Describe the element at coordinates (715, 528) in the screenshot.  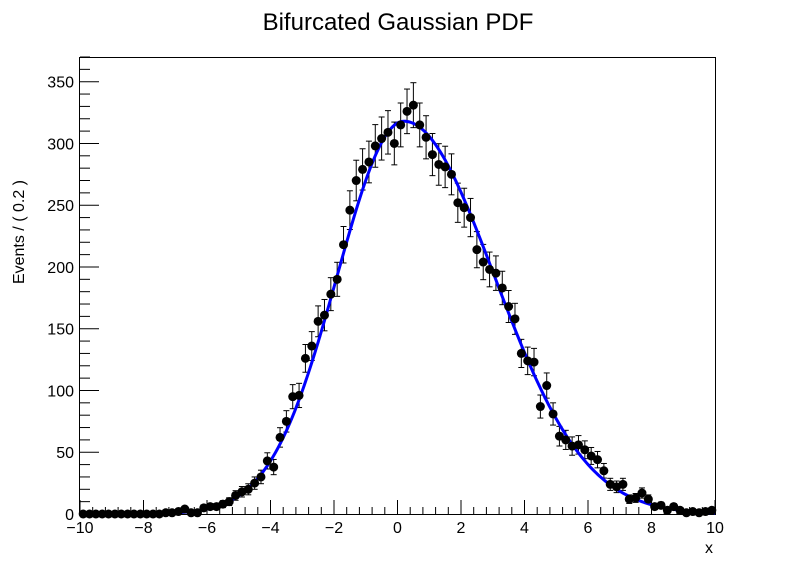
I see `x-tick-label: 10` at that location.